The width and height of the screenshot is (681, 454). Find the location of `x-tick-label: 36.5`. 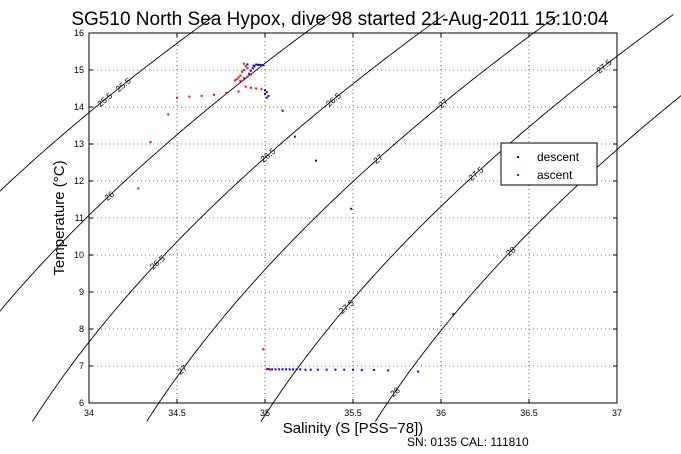

x-tick-label: 36.5 is located at coordinates (529, 413).